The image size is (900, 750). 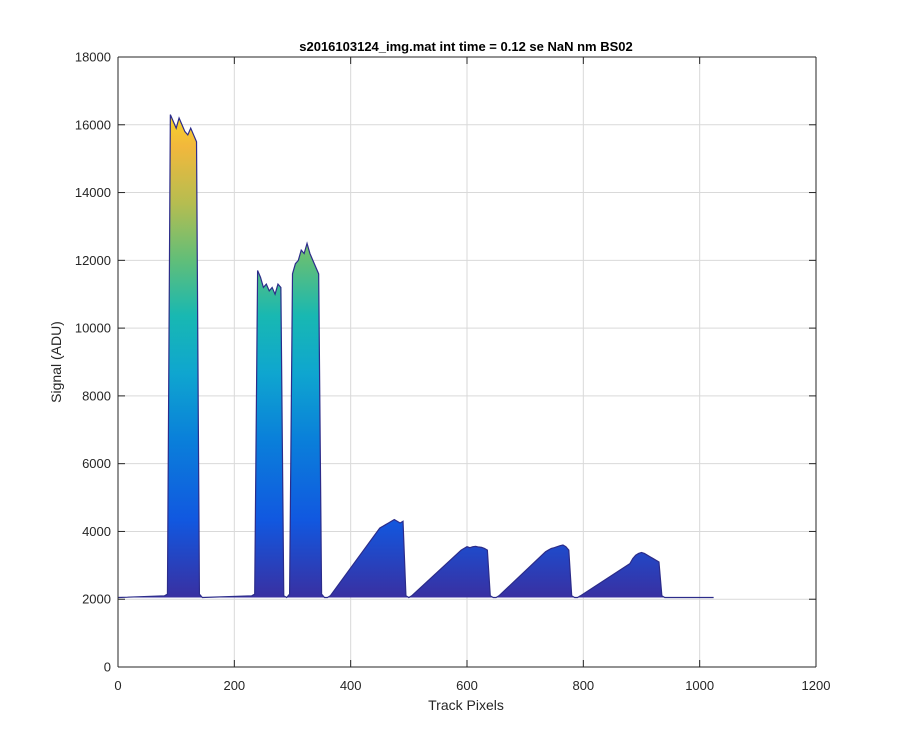 I want to click on y-tick-label: 0, so click(x=107, y=667).